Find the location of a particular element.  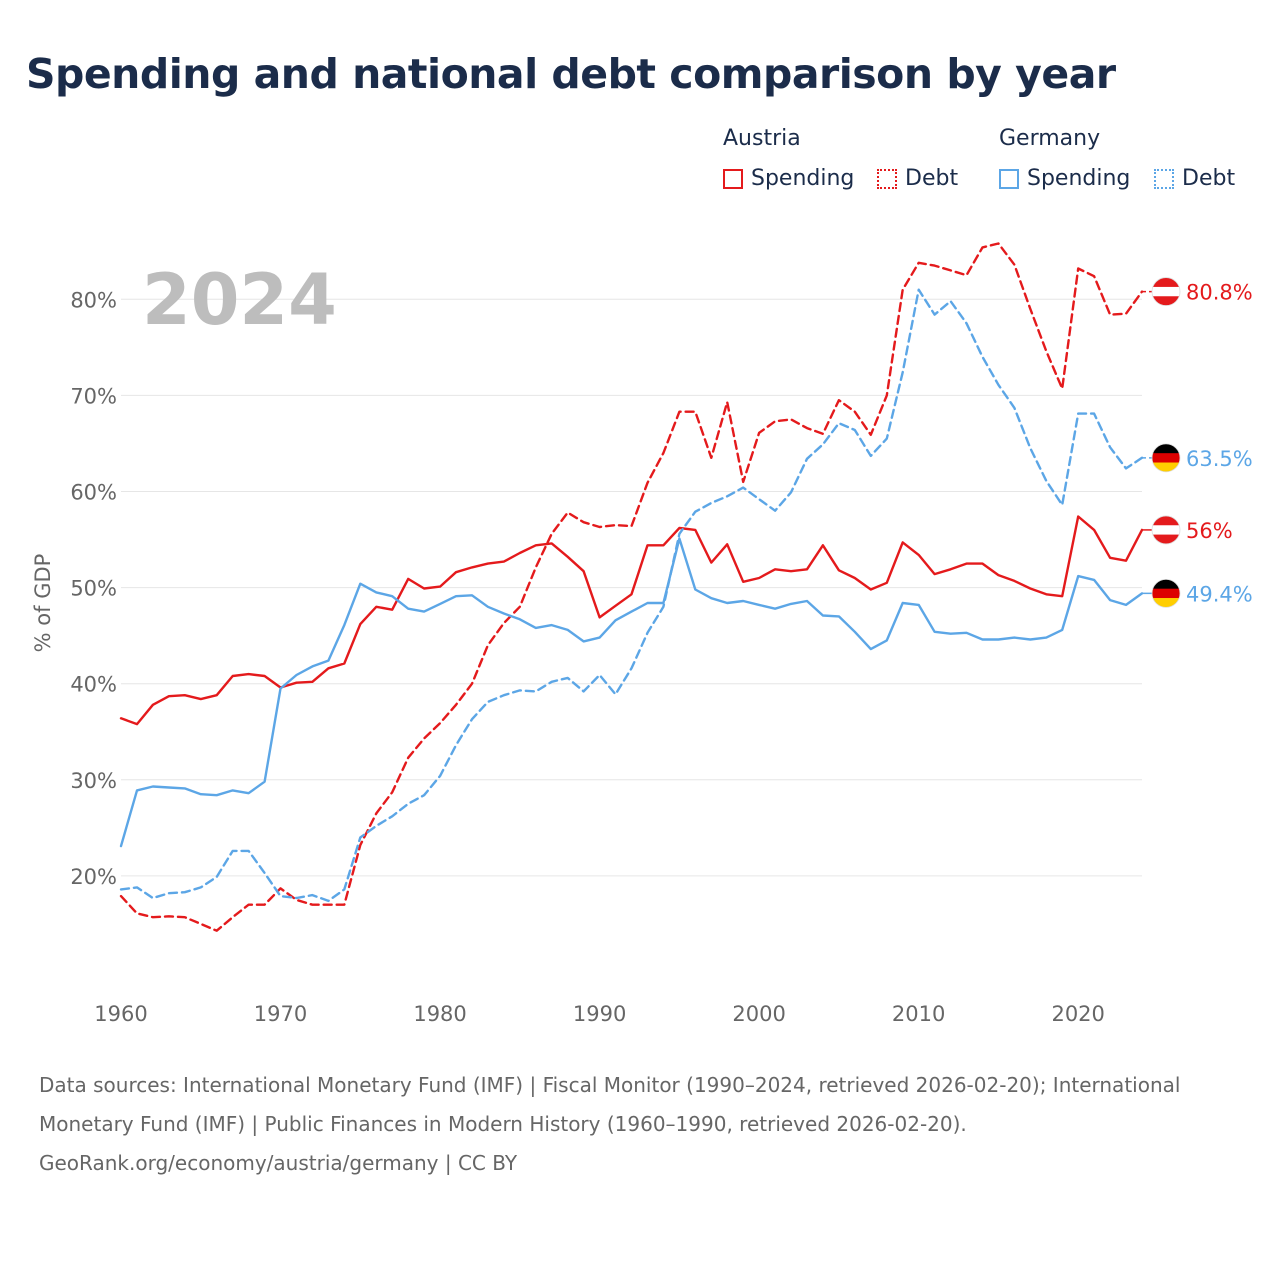

y-axis-label: % of GDP is located at coordinates (43, 603).